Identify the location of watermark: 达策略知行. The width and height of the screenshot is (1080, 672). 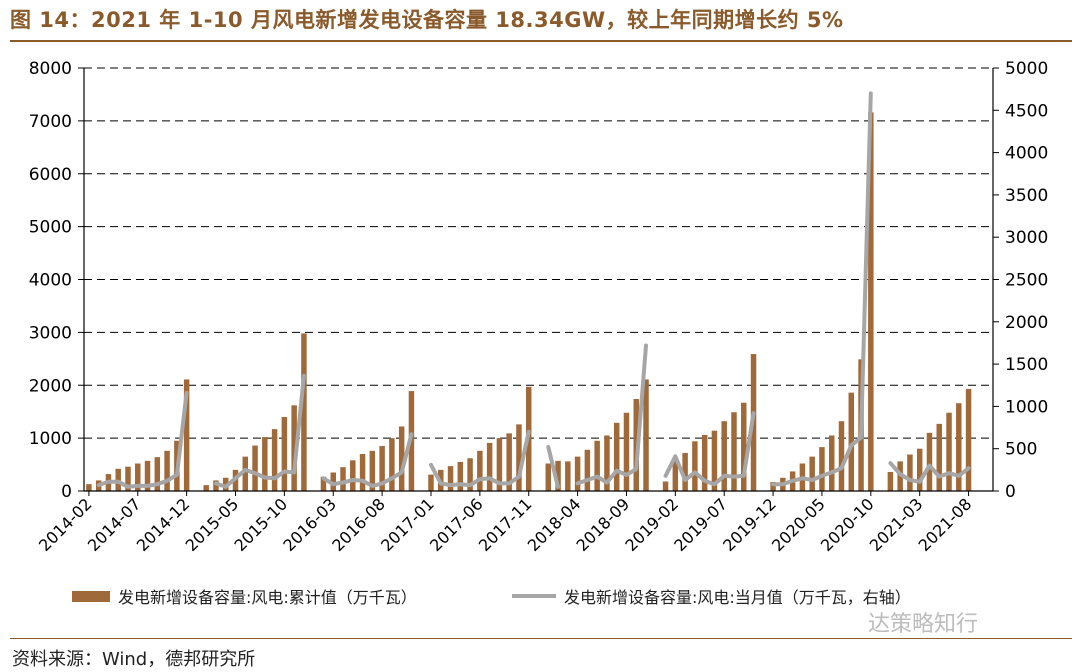
(923, 624).